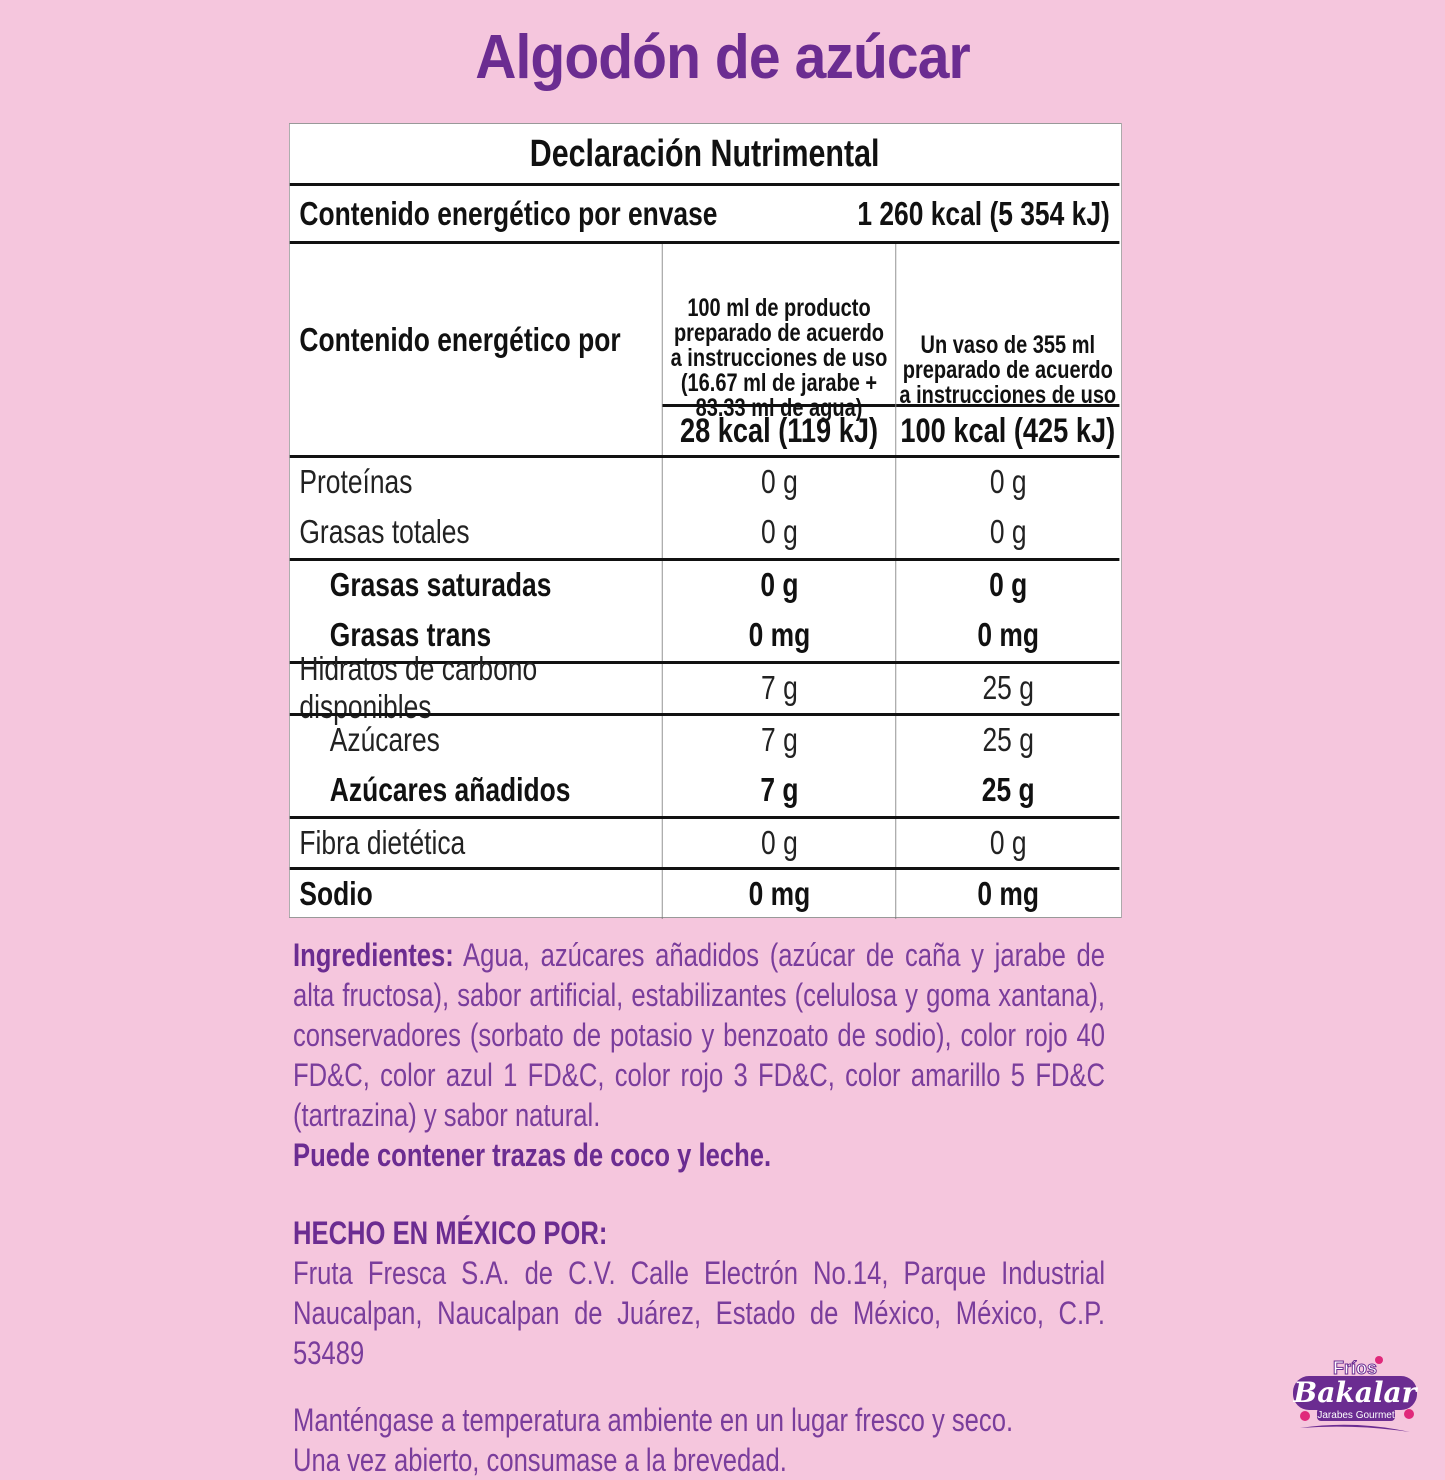  I want to click on nutrient-row: Hidratos de carbono disponibles 7 g 25 g, so click(704, 688).